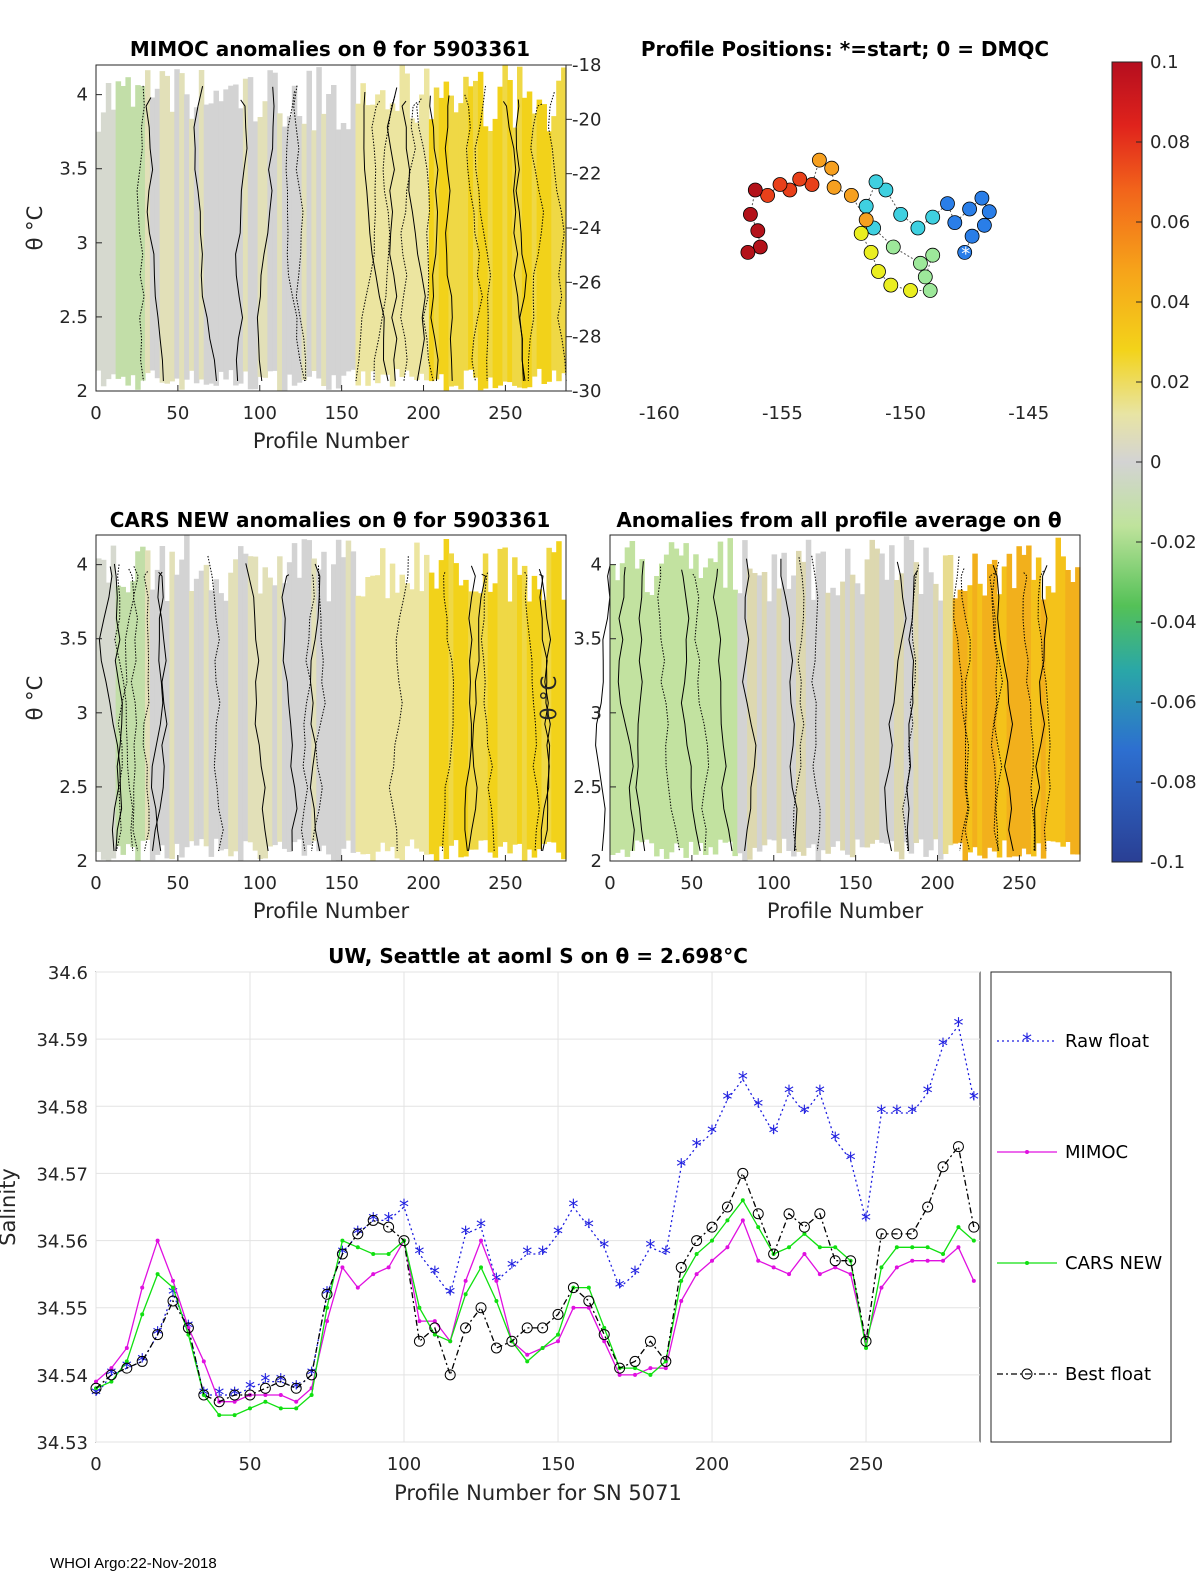 Image resolution: width=1200 pixels, height=1575 pixels. What do you see at coordinates (586, 391) in the screenshot?
I see `positions-ytick-label: -30` at bounding box center [586, 391].